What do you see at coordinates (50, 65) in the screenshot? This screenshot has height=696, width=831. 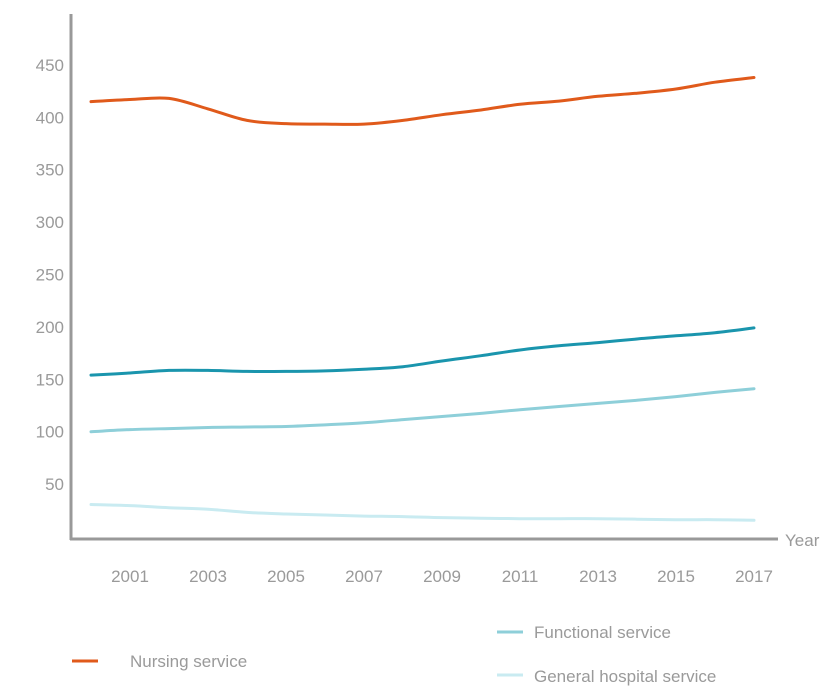 I see `y-tick-label: 450` at bounding box center [50, 65].